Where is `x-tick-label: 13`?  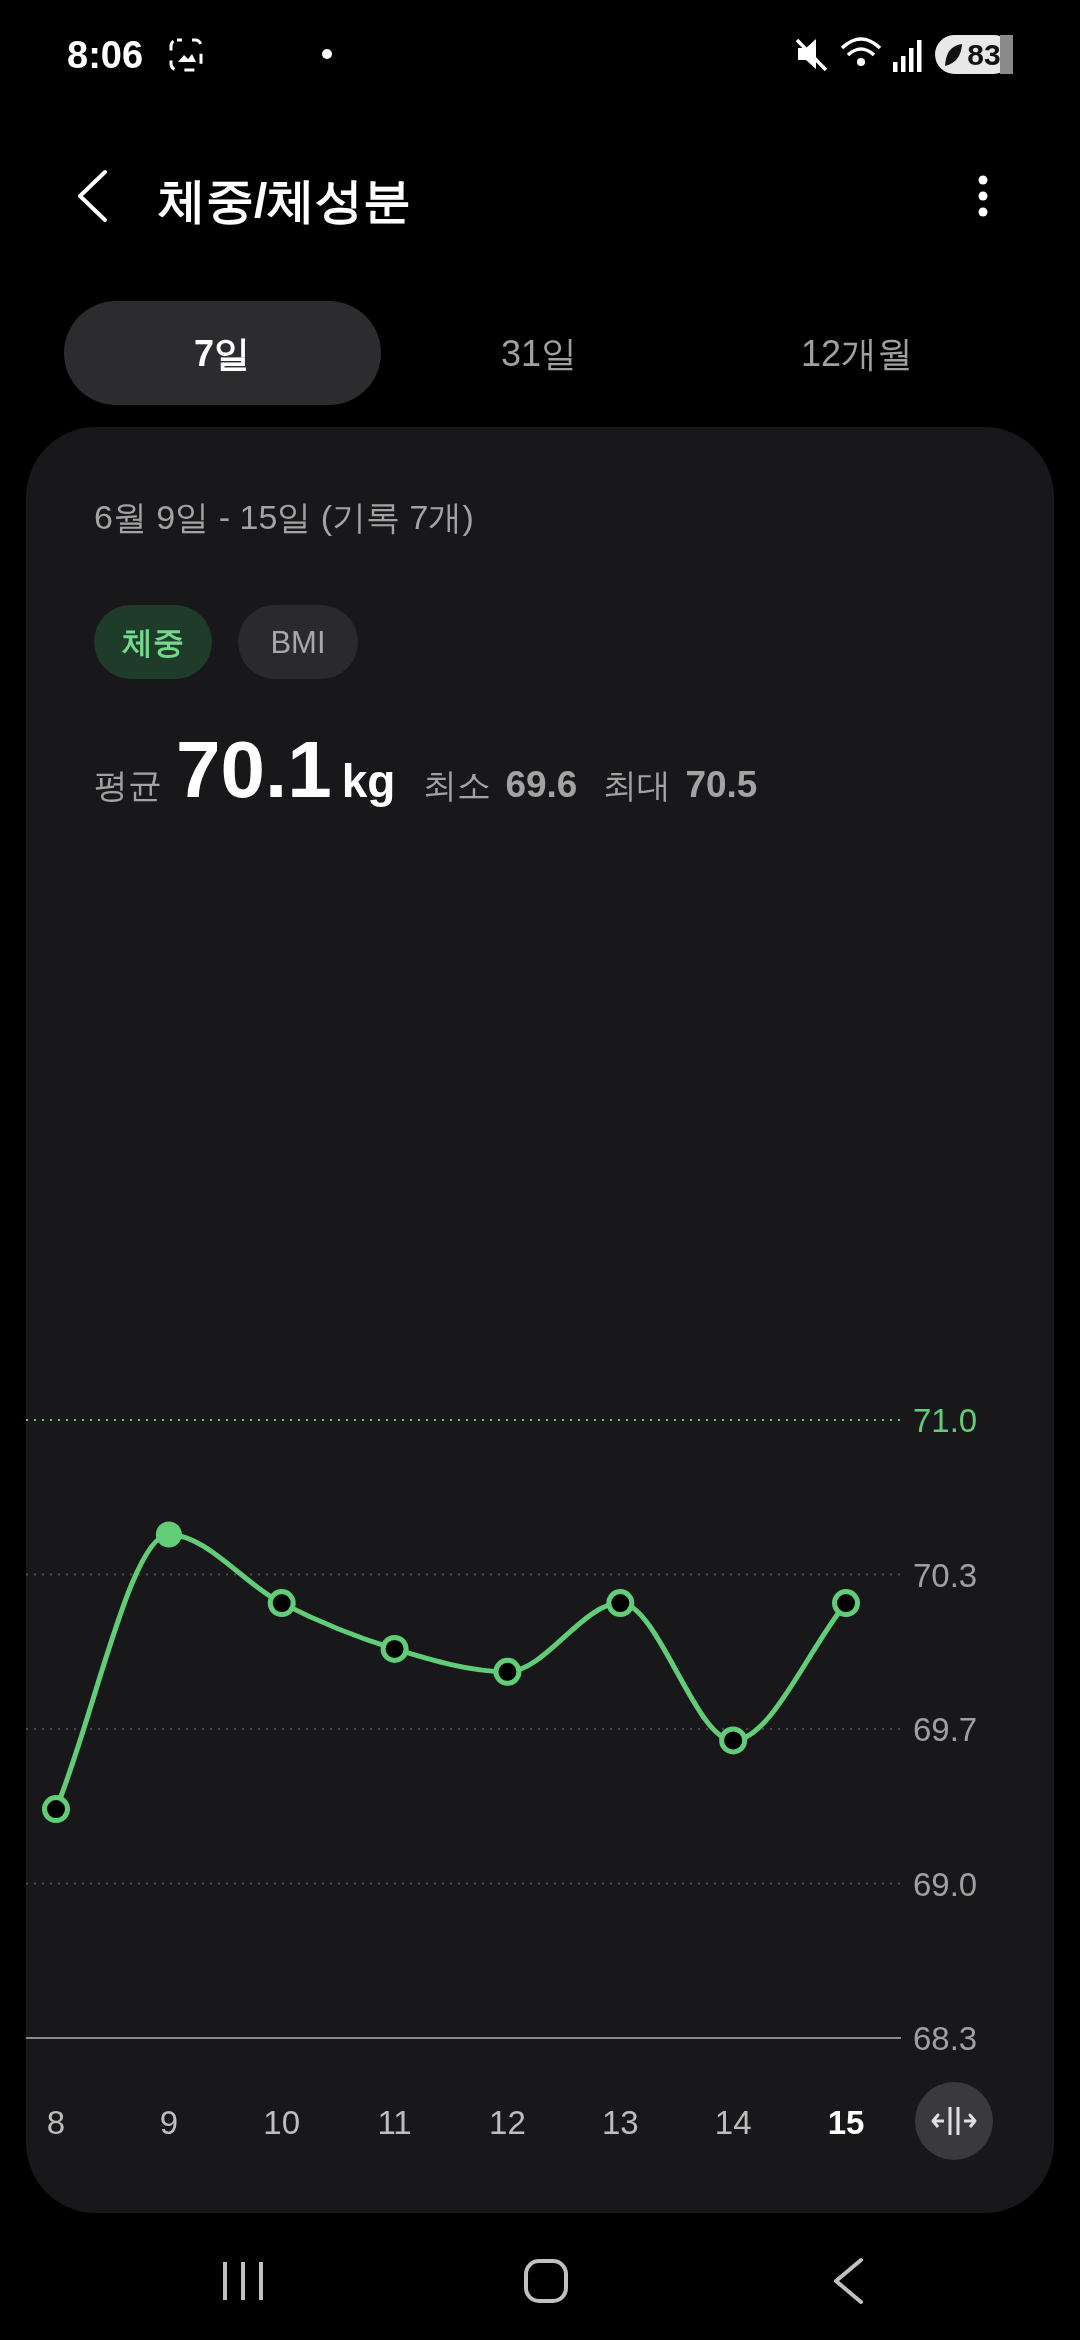
x-tick-label: 13 is located at coordinates (620, 2122).